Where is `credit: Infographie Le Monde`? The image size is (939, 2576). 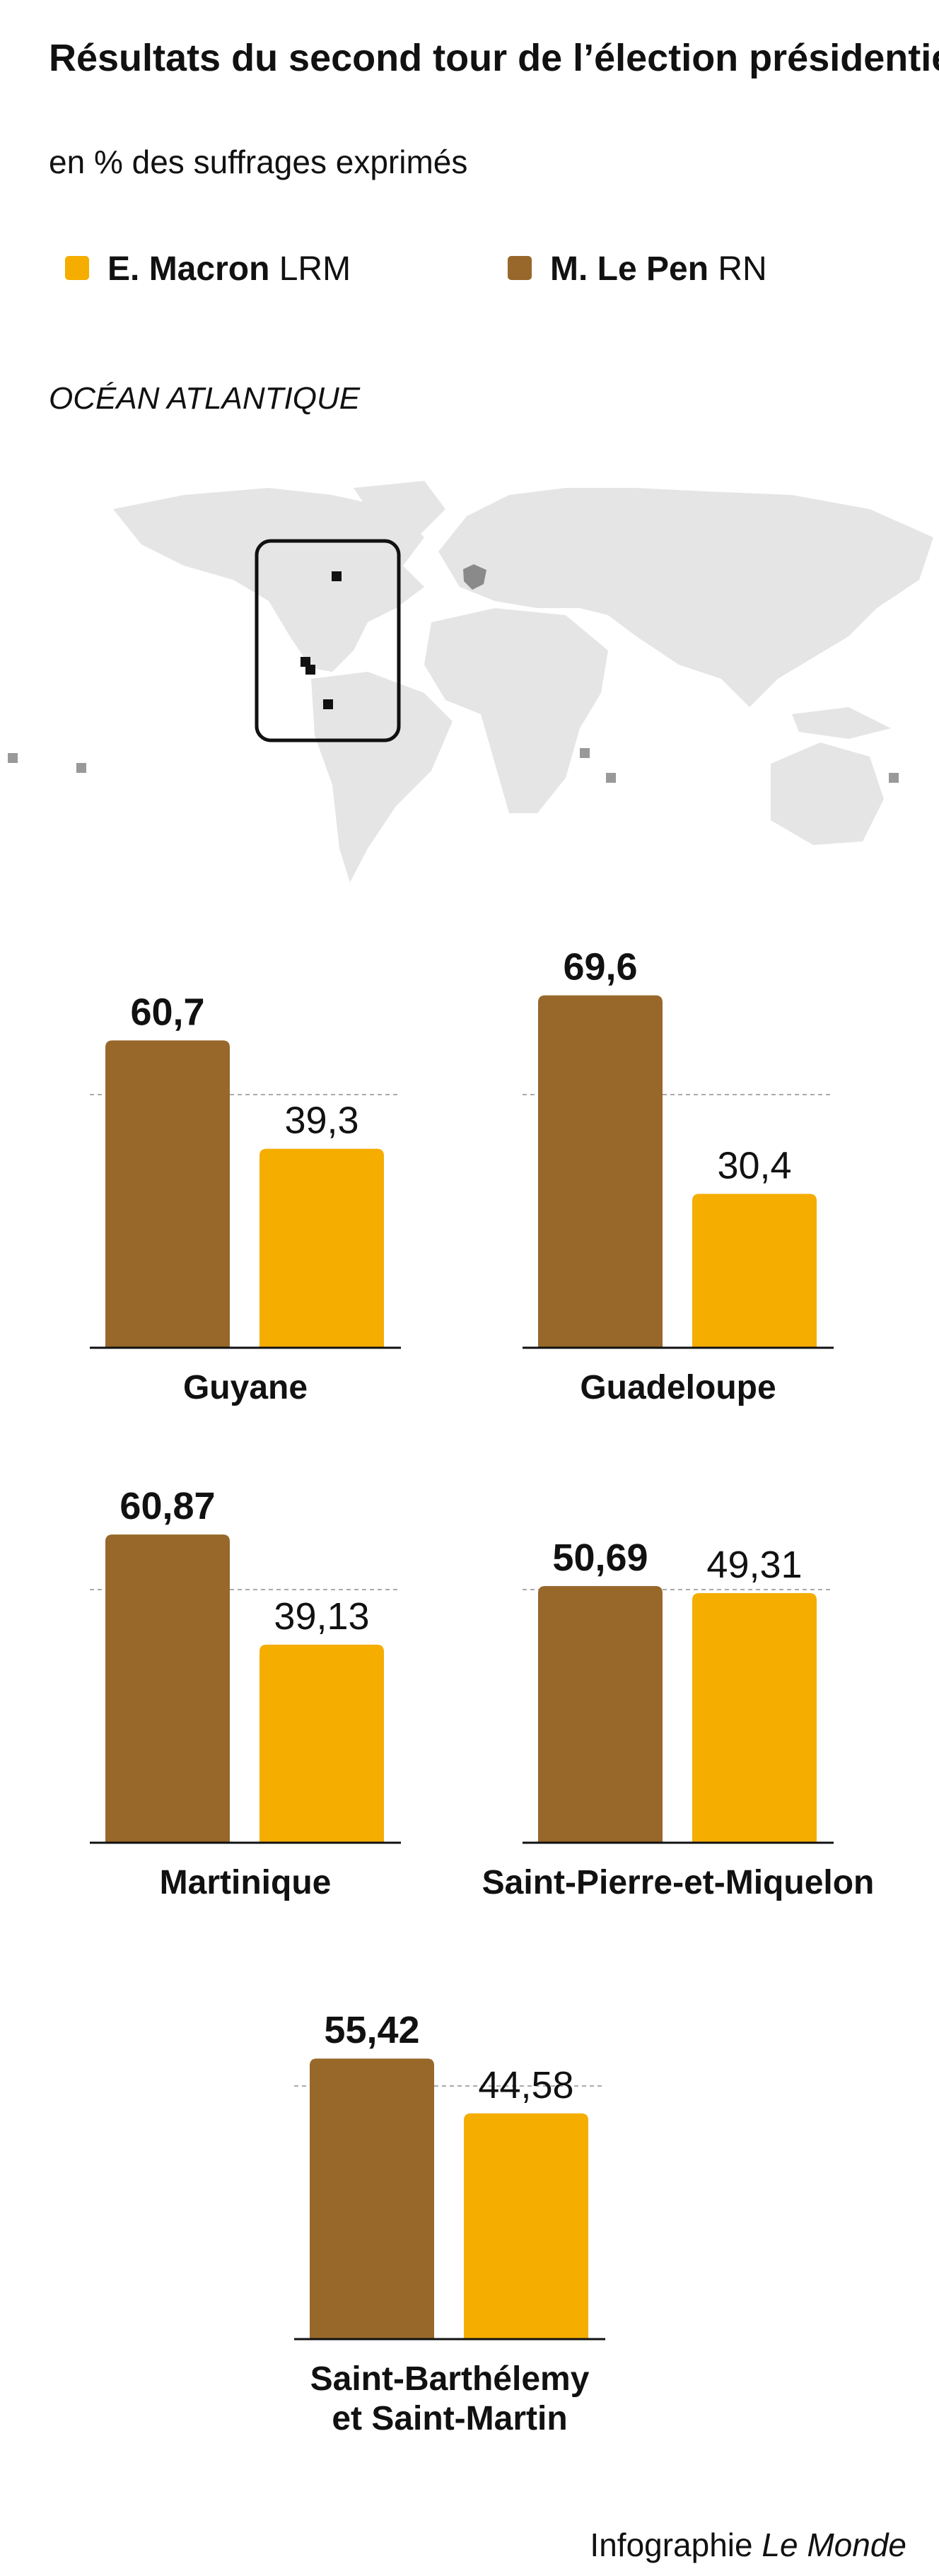 credit: Infographie Le Monde is located at coordinates (748, 2545).